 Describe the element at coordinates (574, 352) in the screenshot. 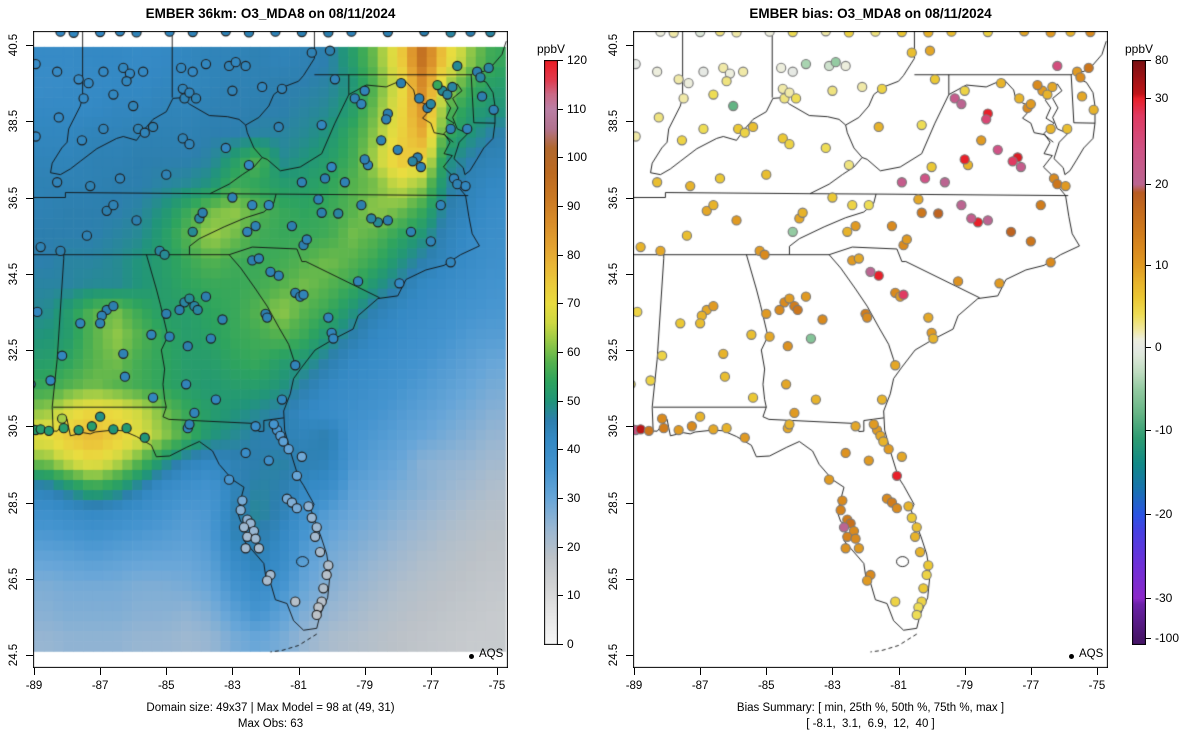

I see `colorbar-tick-label: 60` at that location.